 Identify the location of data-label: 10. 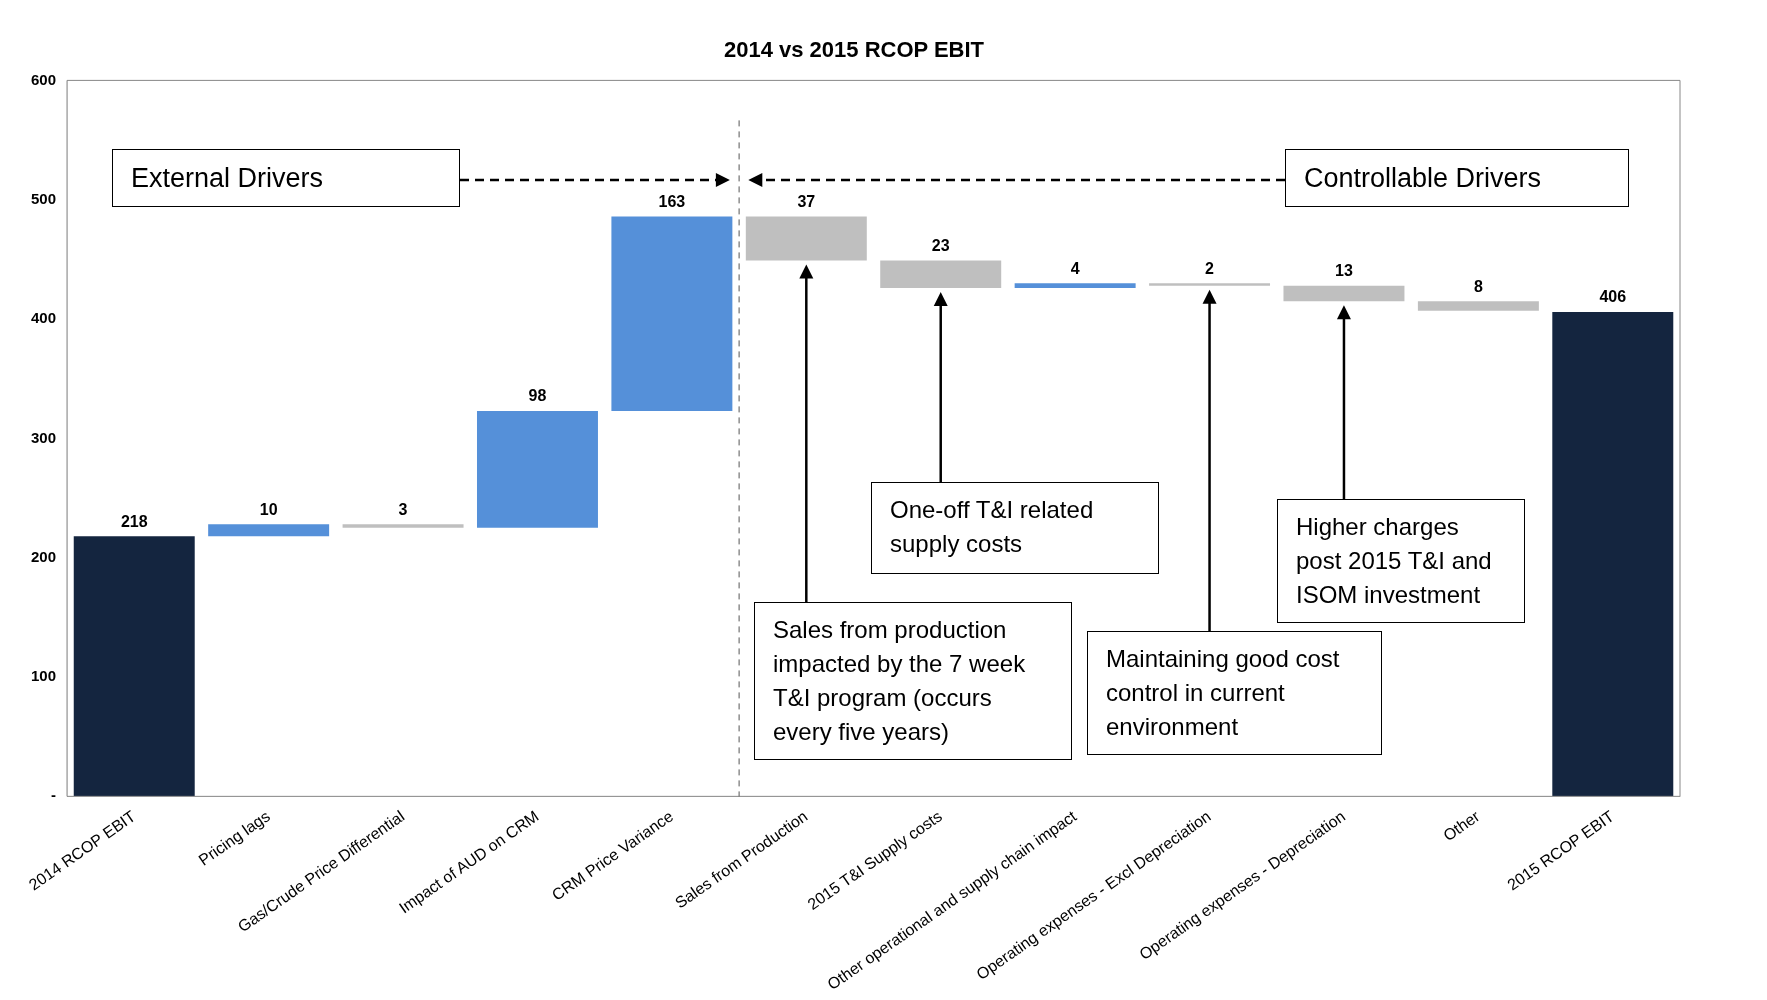
(268, 509).